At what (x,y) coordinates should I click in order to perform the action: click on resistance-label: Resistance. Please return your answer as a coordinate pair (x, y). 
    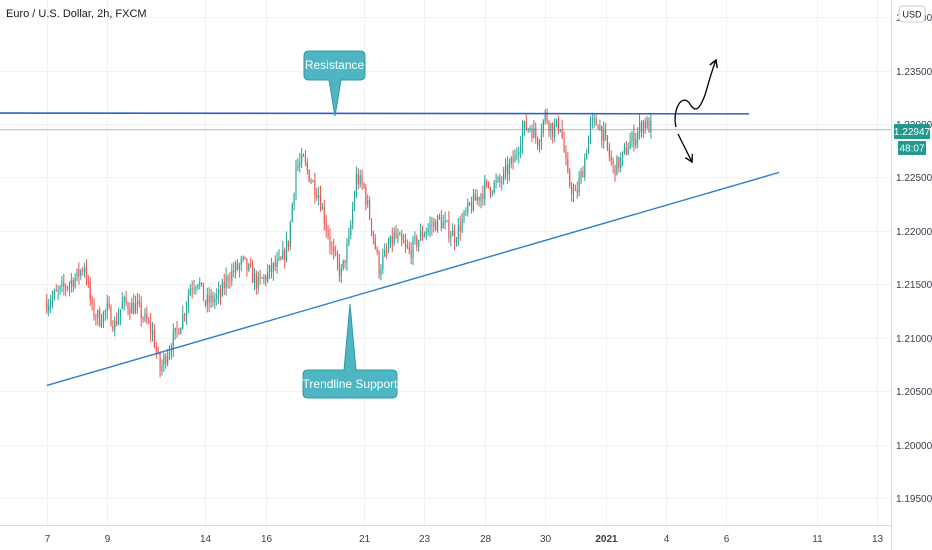
    Looking at the image, I should click on (335, 65).